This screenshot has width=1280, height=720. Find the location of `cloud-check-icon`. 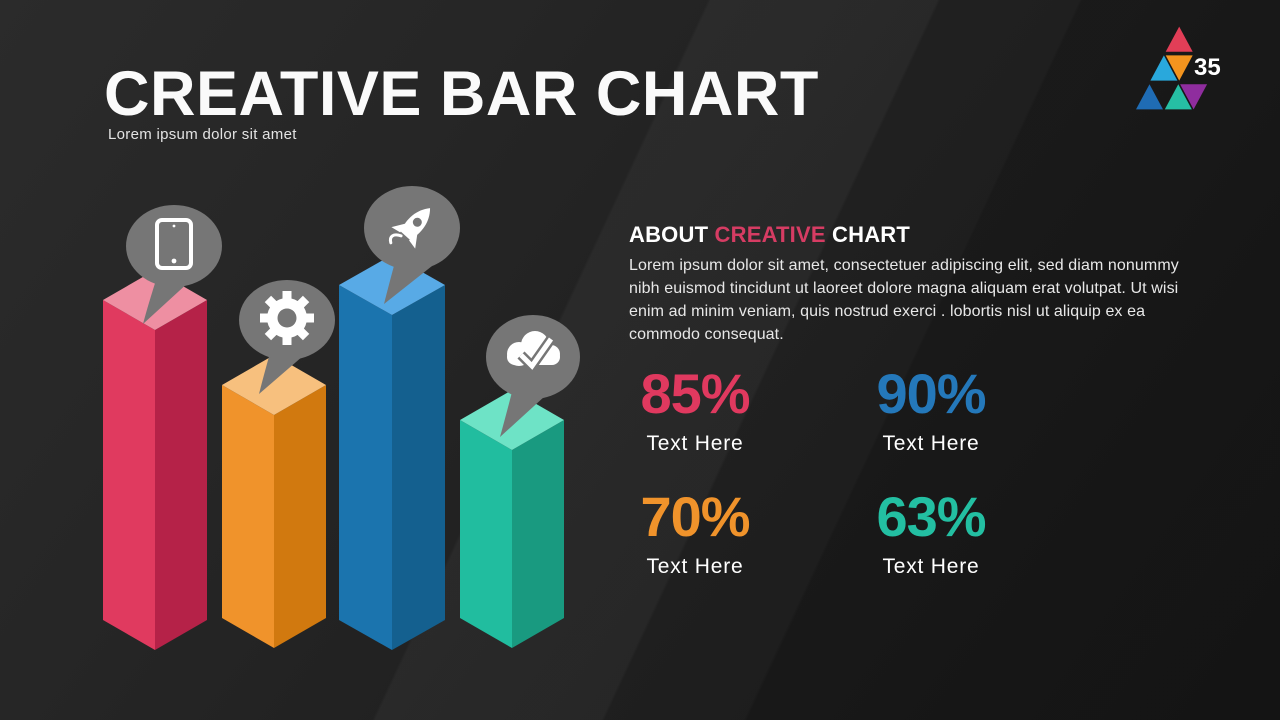

cloud-check-icon is located at coordinates (533, 352).